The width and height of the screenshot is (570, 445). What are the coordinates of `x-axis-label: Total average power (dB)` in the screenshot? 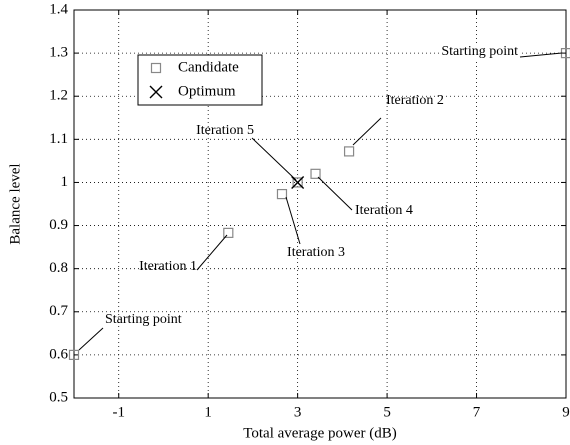 It's located at (319, 433).